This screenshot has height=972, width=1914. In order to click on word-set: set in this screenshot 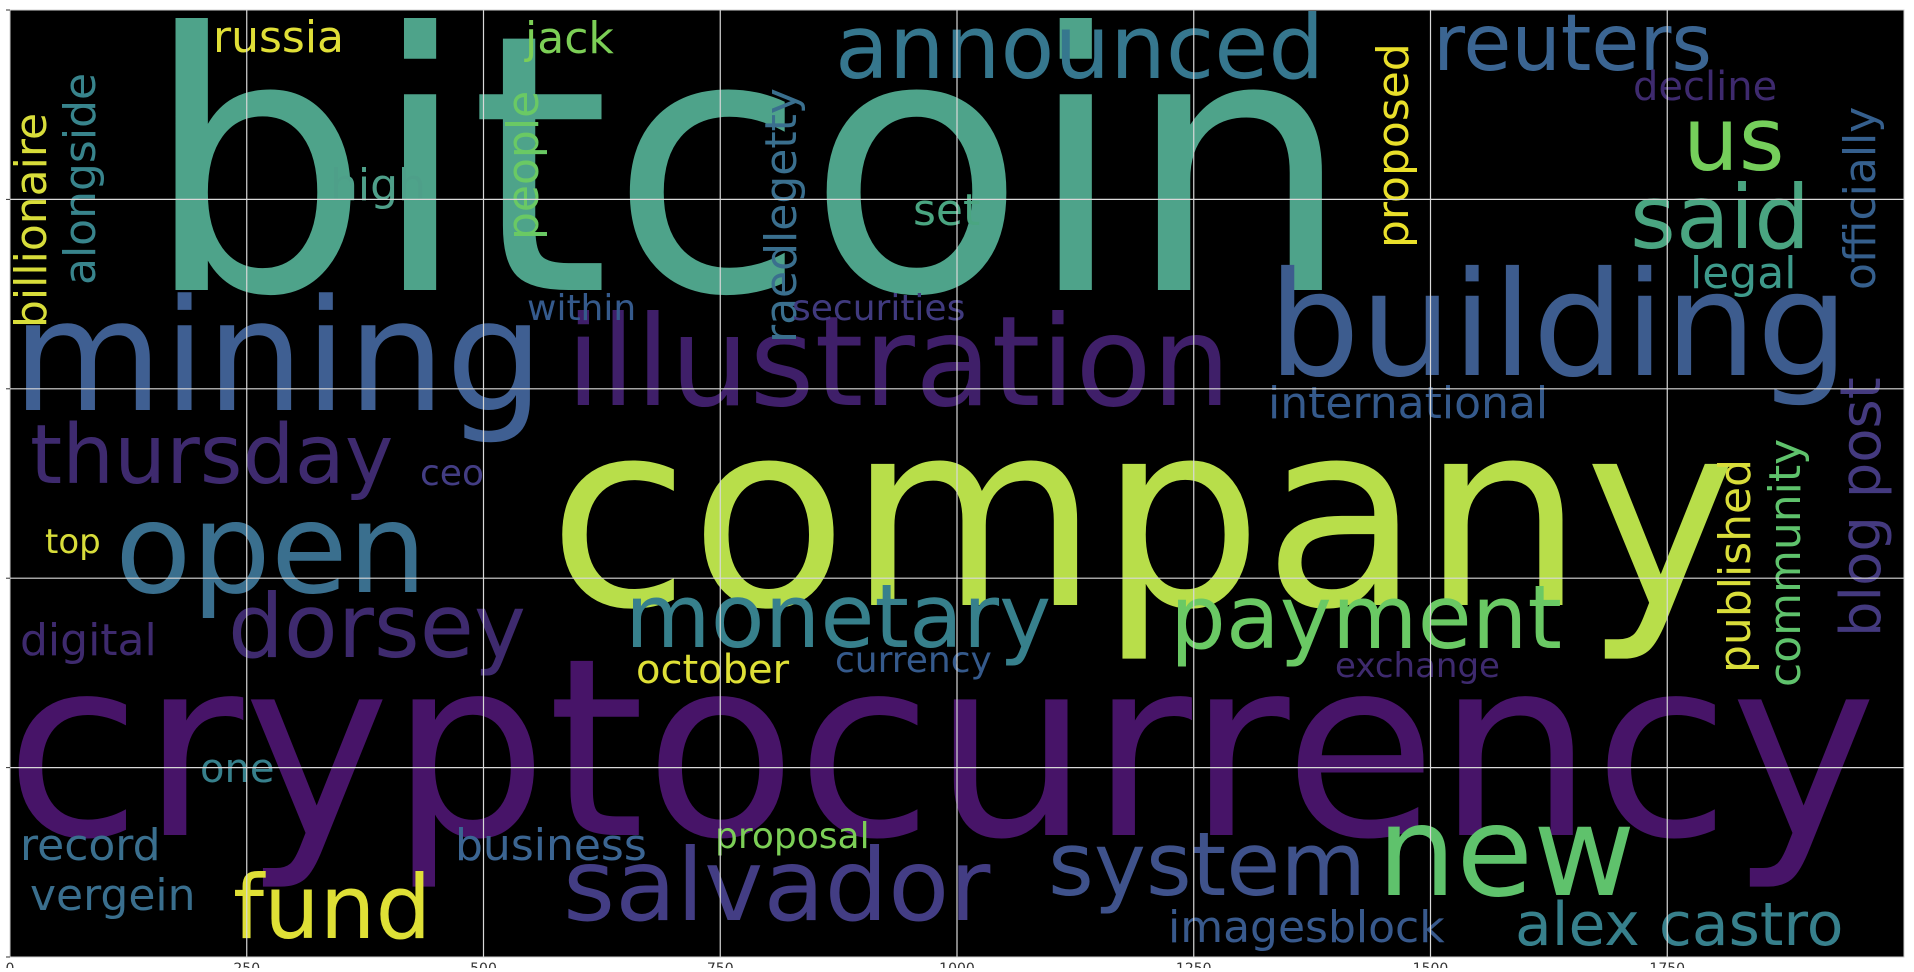, I will do `click(946, 210)`.